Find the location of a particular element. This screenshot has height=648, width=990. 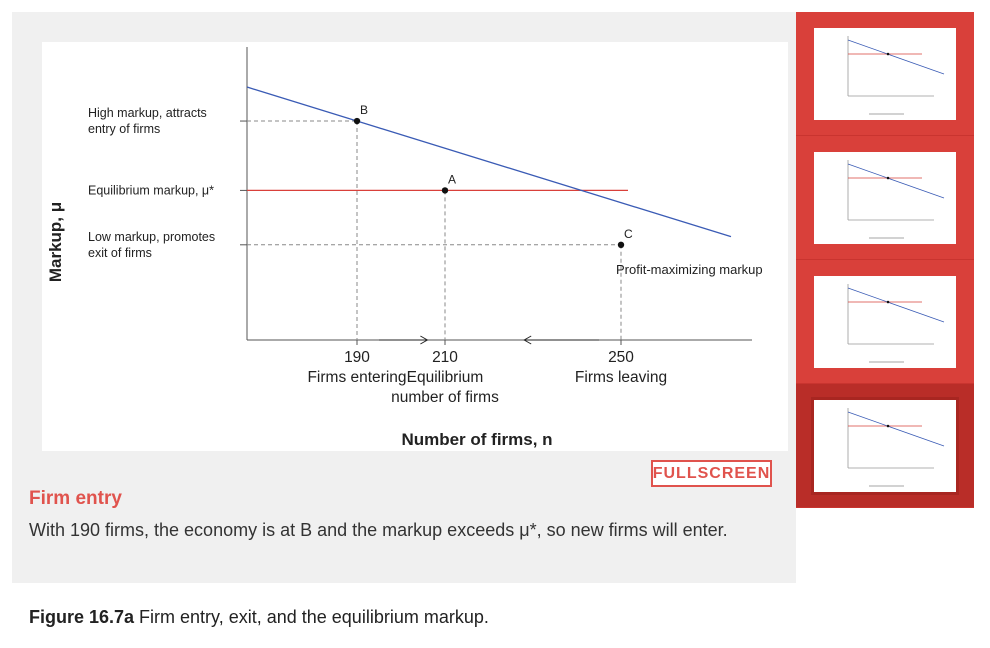

x-tick-label-0-line-0: 190 is located at coordinates (357, 357).